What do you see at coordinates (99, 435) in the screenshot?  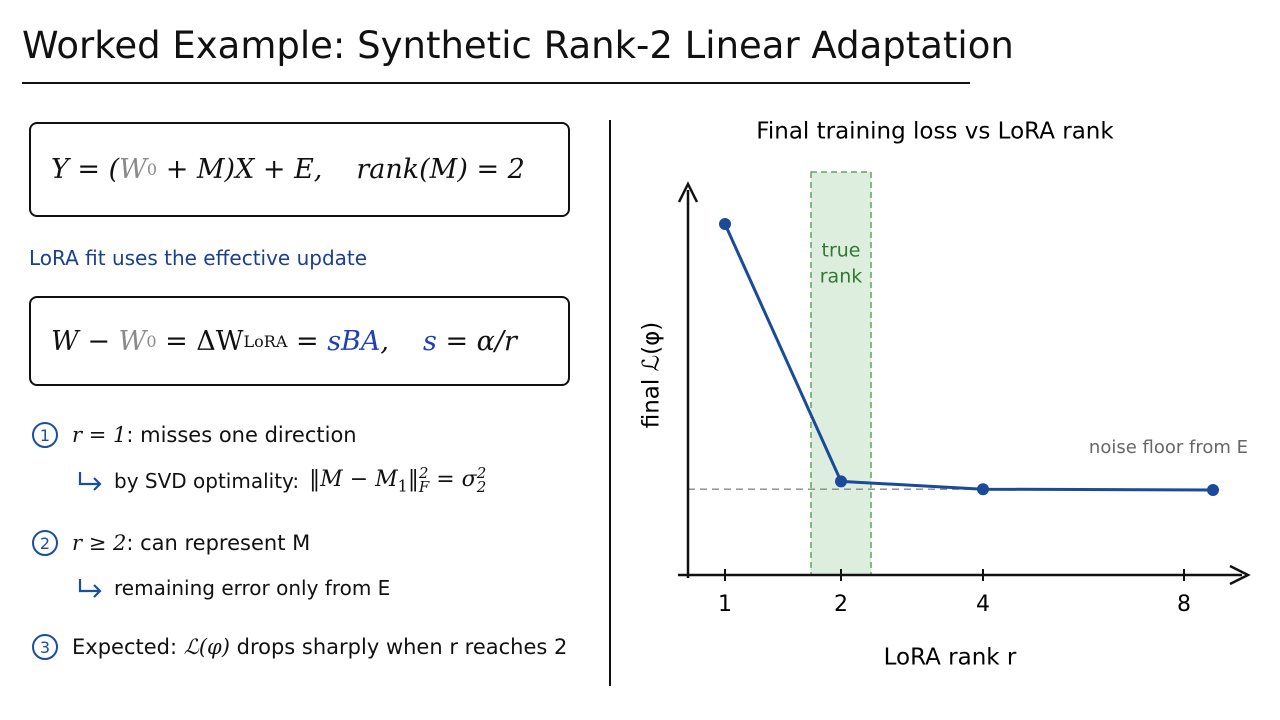 I see `item-math: r = 1` at bounding box center [99, 435].